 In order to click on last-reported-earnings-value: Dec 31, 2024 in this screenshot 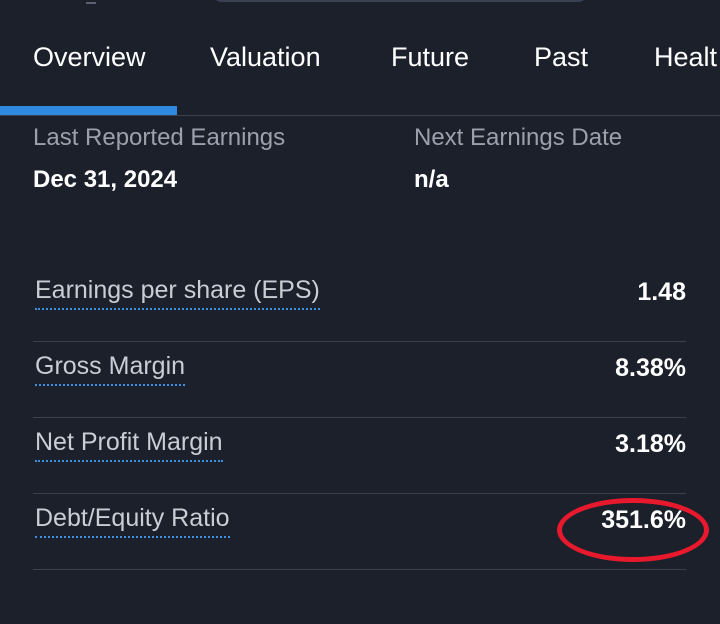, I will do `click(105, 179)`.